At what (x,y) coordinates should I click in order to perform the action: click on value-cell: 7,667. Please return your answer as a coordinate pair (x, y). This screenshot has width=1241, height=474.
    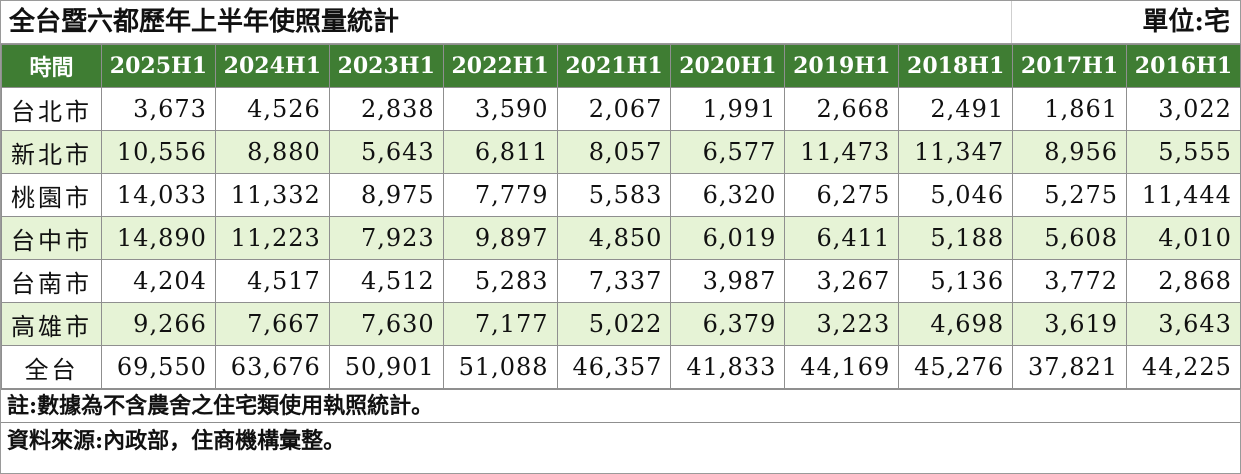
    Looking at the image, I should click on (272, 324).